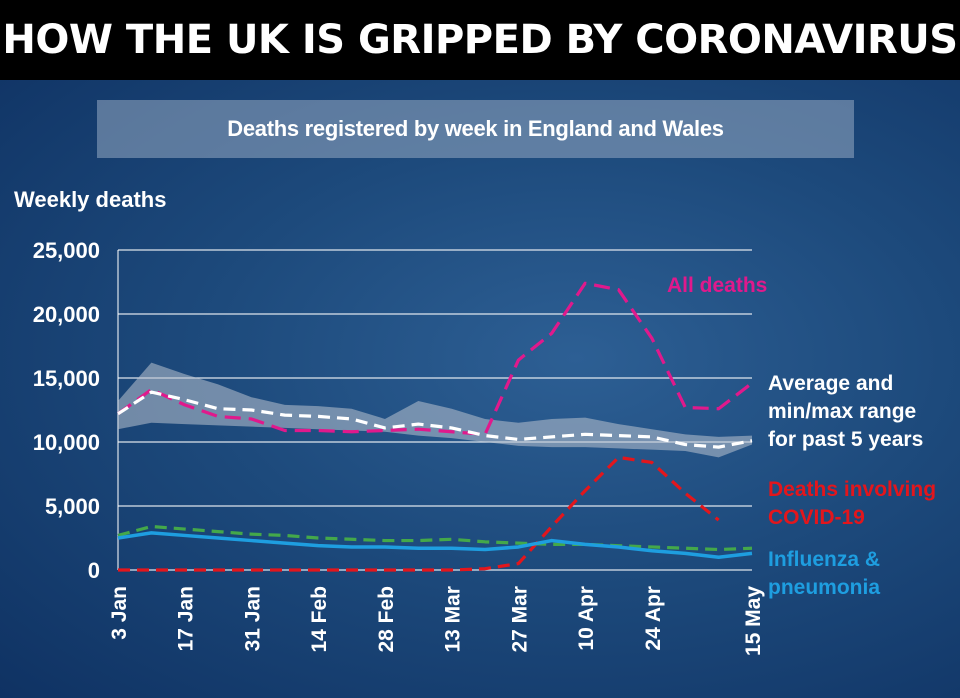 Image resolution: width=960 pixels, height=698 pixels. I want to click on min-max-range-band, so click(435, 410).